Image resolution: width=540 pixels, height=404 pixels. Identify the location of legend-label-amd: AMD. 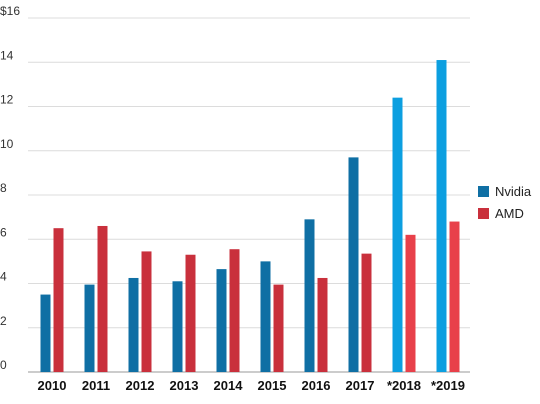
(509, 213).